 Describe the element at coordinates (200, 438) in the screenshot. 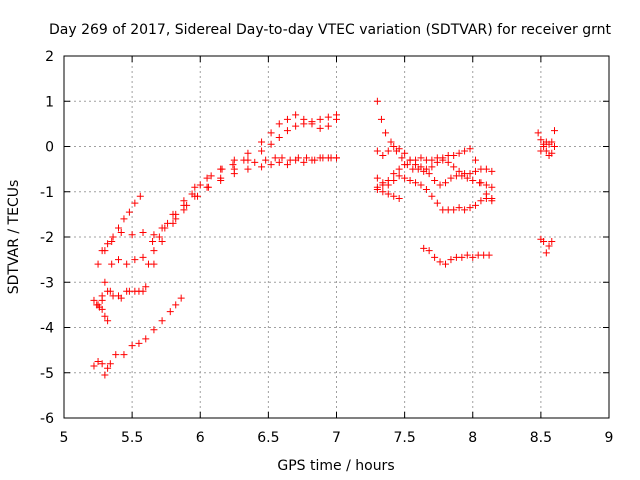

I see `x-tick-label: 6` at that location.